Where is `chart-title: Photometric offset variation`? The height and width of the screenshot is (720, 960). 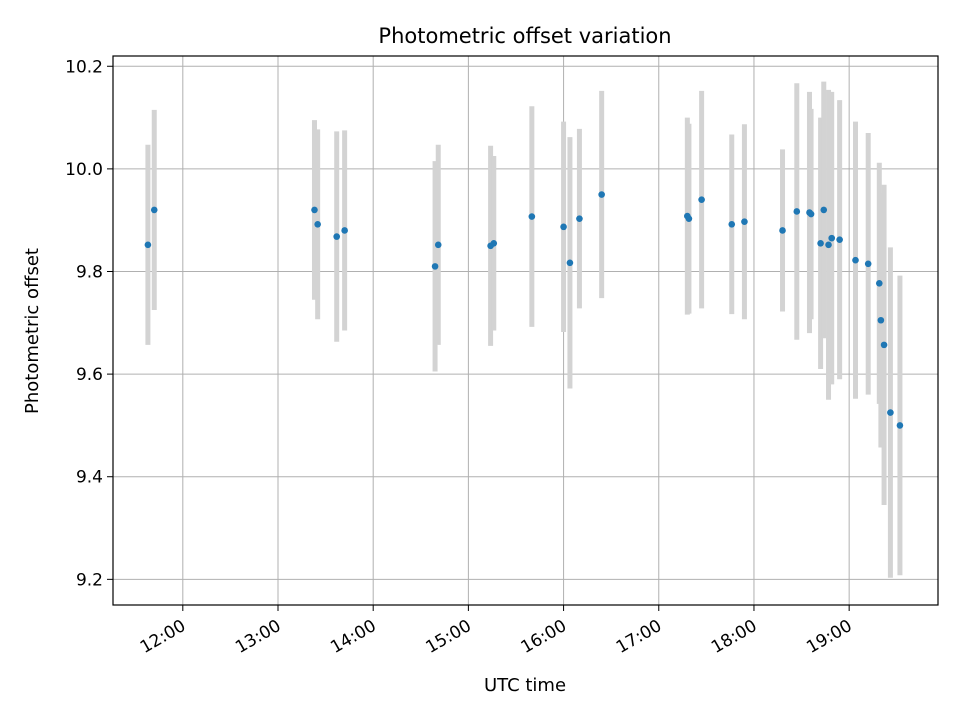 chart-title: Photometric offset variation is located at coordinates (524, 36).